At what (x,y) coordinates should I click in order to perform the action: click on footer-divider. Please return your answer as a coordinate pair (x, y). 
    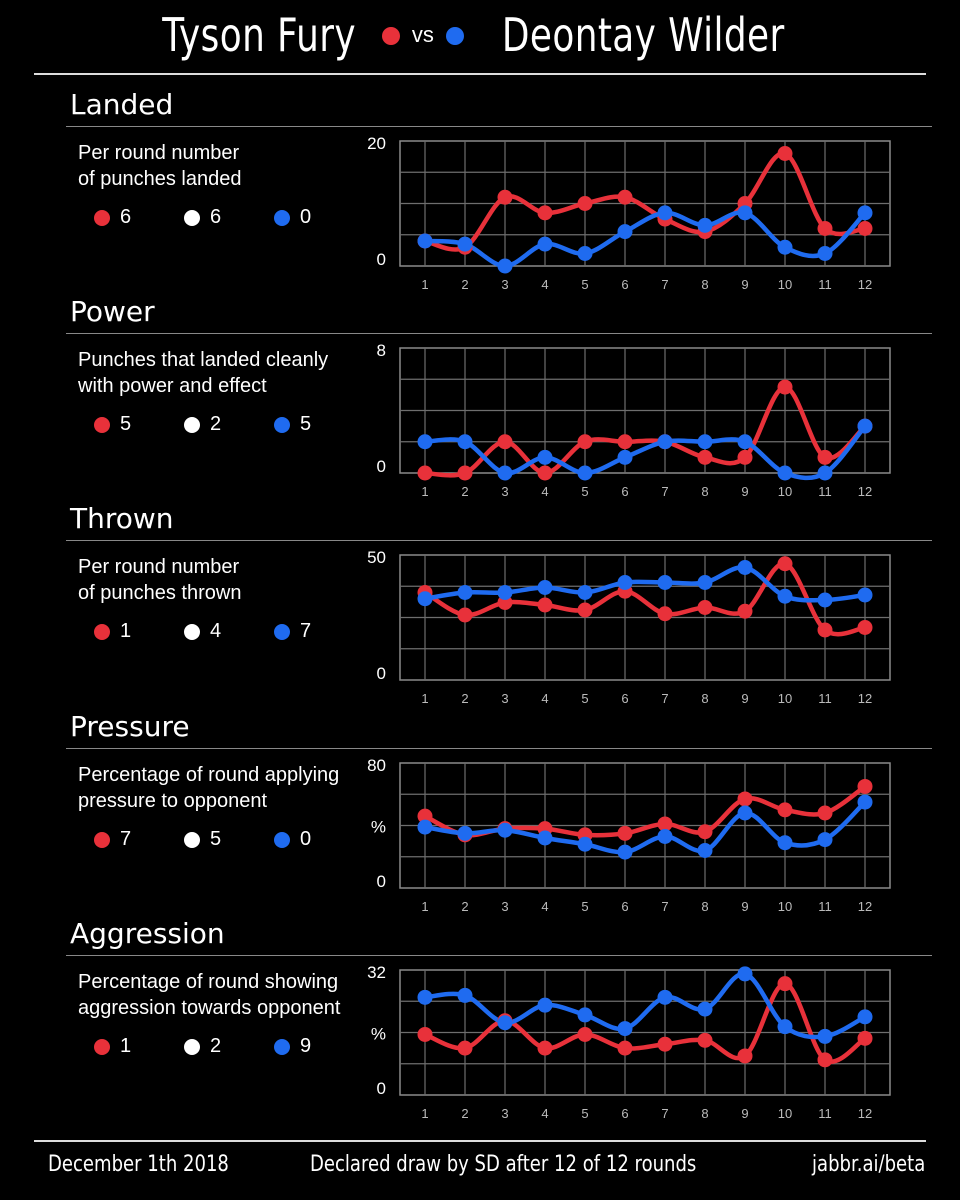
    Looking at the image, I should click on (480, 1141).